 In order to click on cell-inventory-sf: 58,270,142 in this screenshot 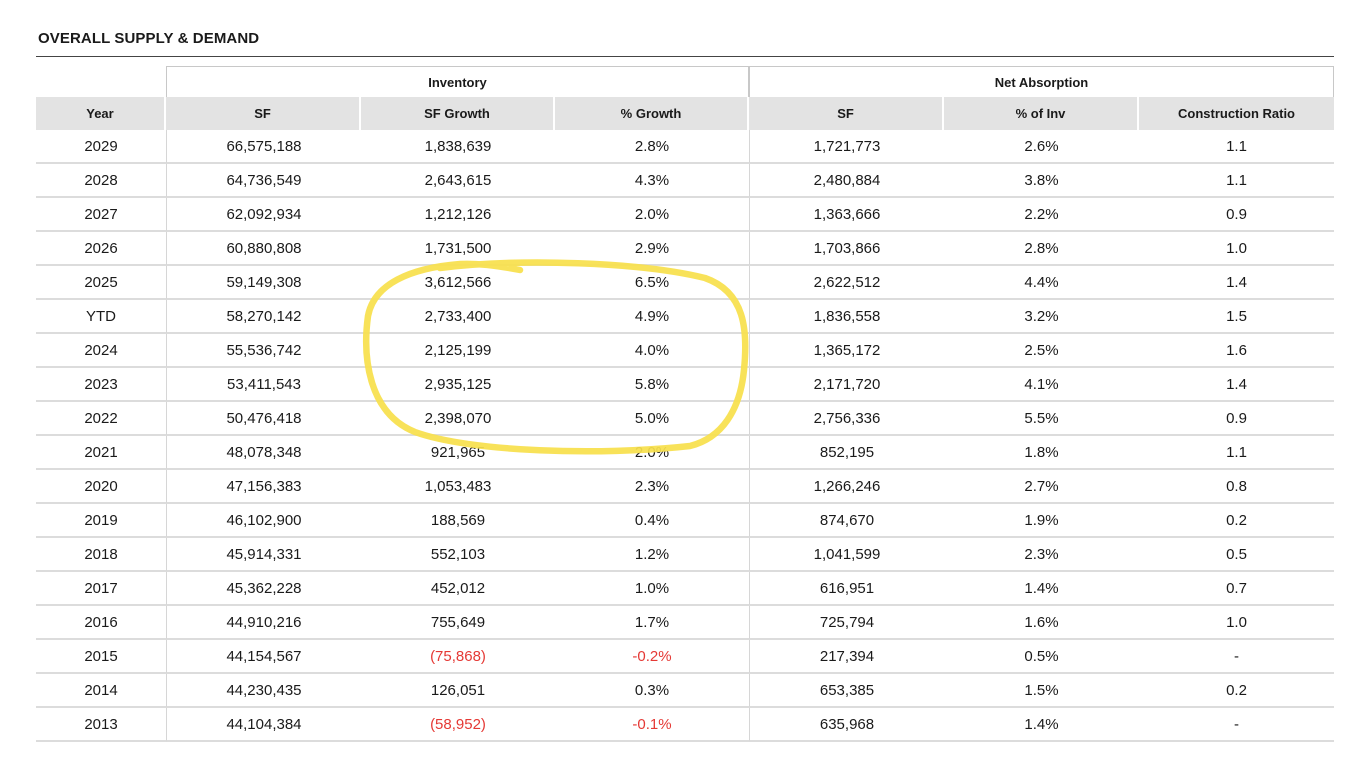, I will do `click(263, 317)`.